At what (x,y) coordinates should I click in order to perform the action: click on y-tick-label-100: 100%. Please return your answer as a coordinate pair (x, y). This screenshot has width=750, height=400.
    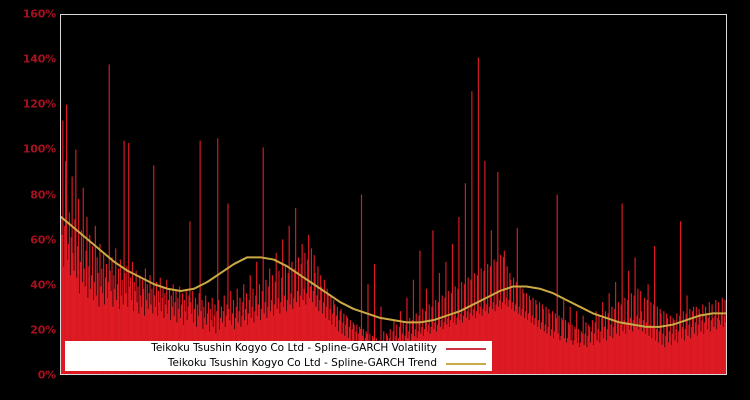
    Looking at the image, I should click on (39, 149).